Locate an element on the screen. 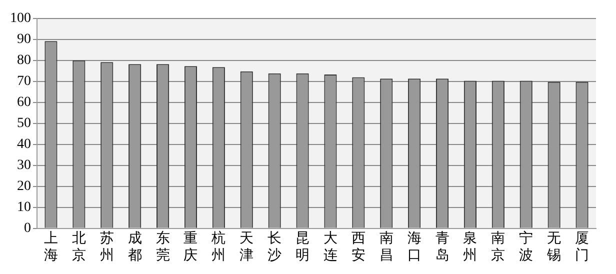  y-tick-label: 70 is located at coordinates (24, 82).